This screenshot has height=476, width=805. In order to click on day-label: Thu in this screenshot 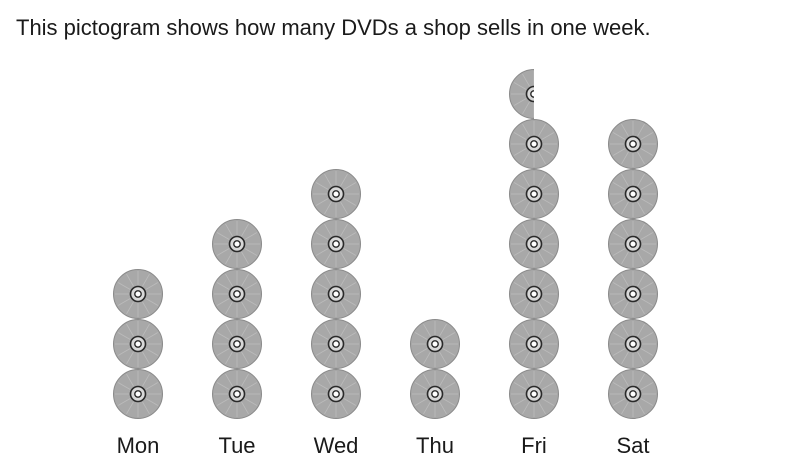, I will do `click(435, 445)`.